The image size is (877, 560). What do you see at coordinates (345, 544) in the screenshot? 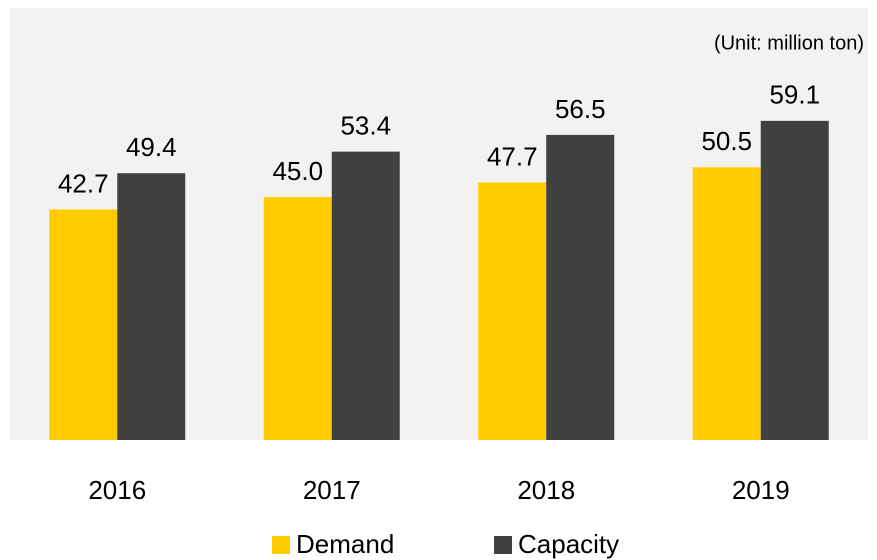
I see `legend-label: Demand` at bounding box center [345, 544].